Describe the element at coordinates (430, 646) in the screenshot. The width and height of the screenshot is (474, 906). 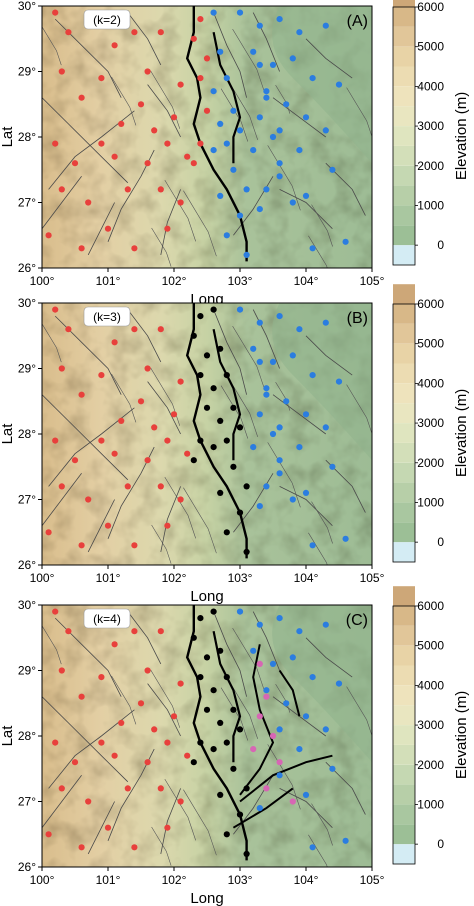
I see `colorbar-tick-label: 5000` at that location.